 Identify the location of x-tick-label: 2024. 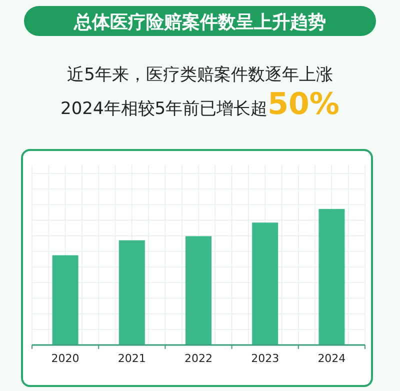
(332, 358).